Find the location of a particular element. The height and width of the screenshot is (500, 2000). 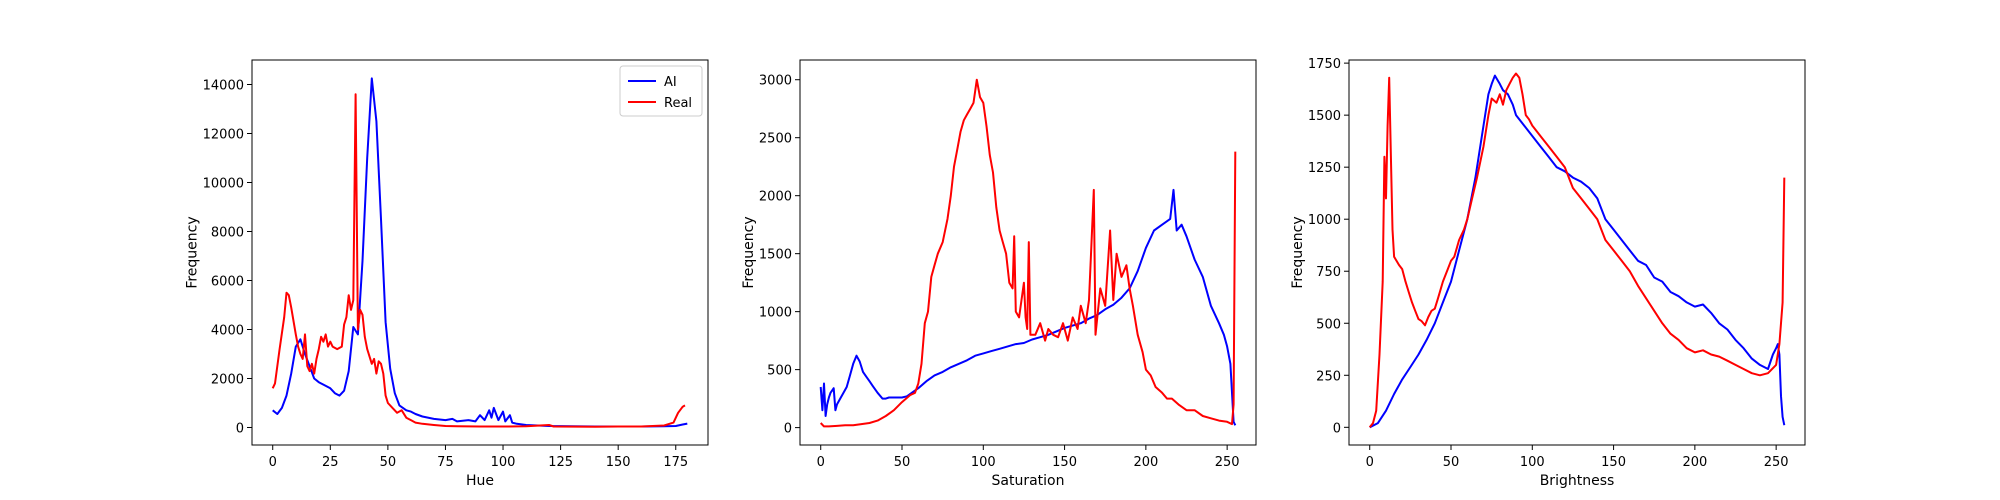

hue-series-ai-line is located at coordinates (480, 252).